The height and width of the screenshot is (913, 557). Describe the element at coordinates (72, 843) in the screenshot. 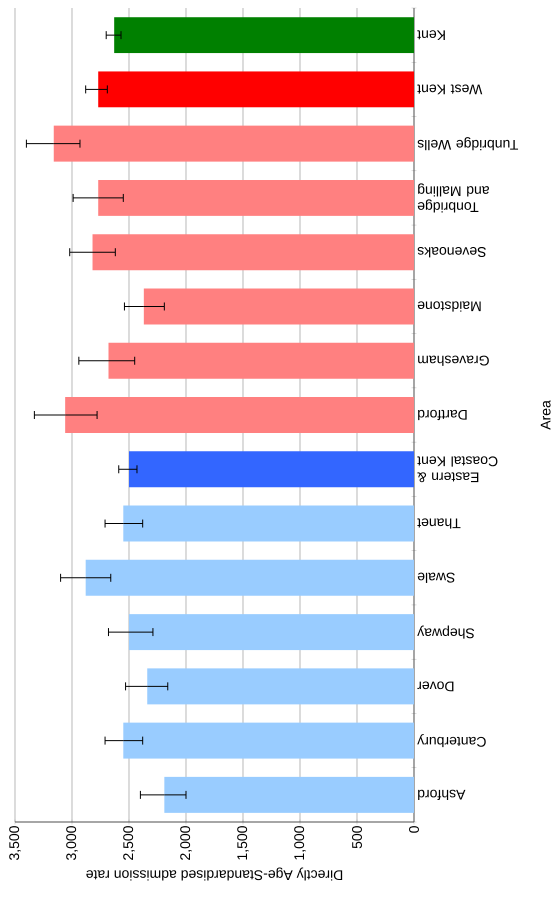

I see `x-tick-label: 3,000` at that location.